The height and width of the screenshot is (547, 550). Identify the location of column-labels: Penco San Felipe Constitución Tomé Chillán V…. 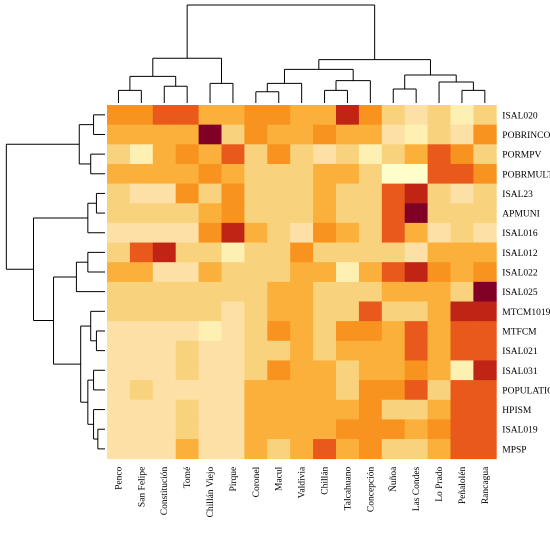
(302, 492).